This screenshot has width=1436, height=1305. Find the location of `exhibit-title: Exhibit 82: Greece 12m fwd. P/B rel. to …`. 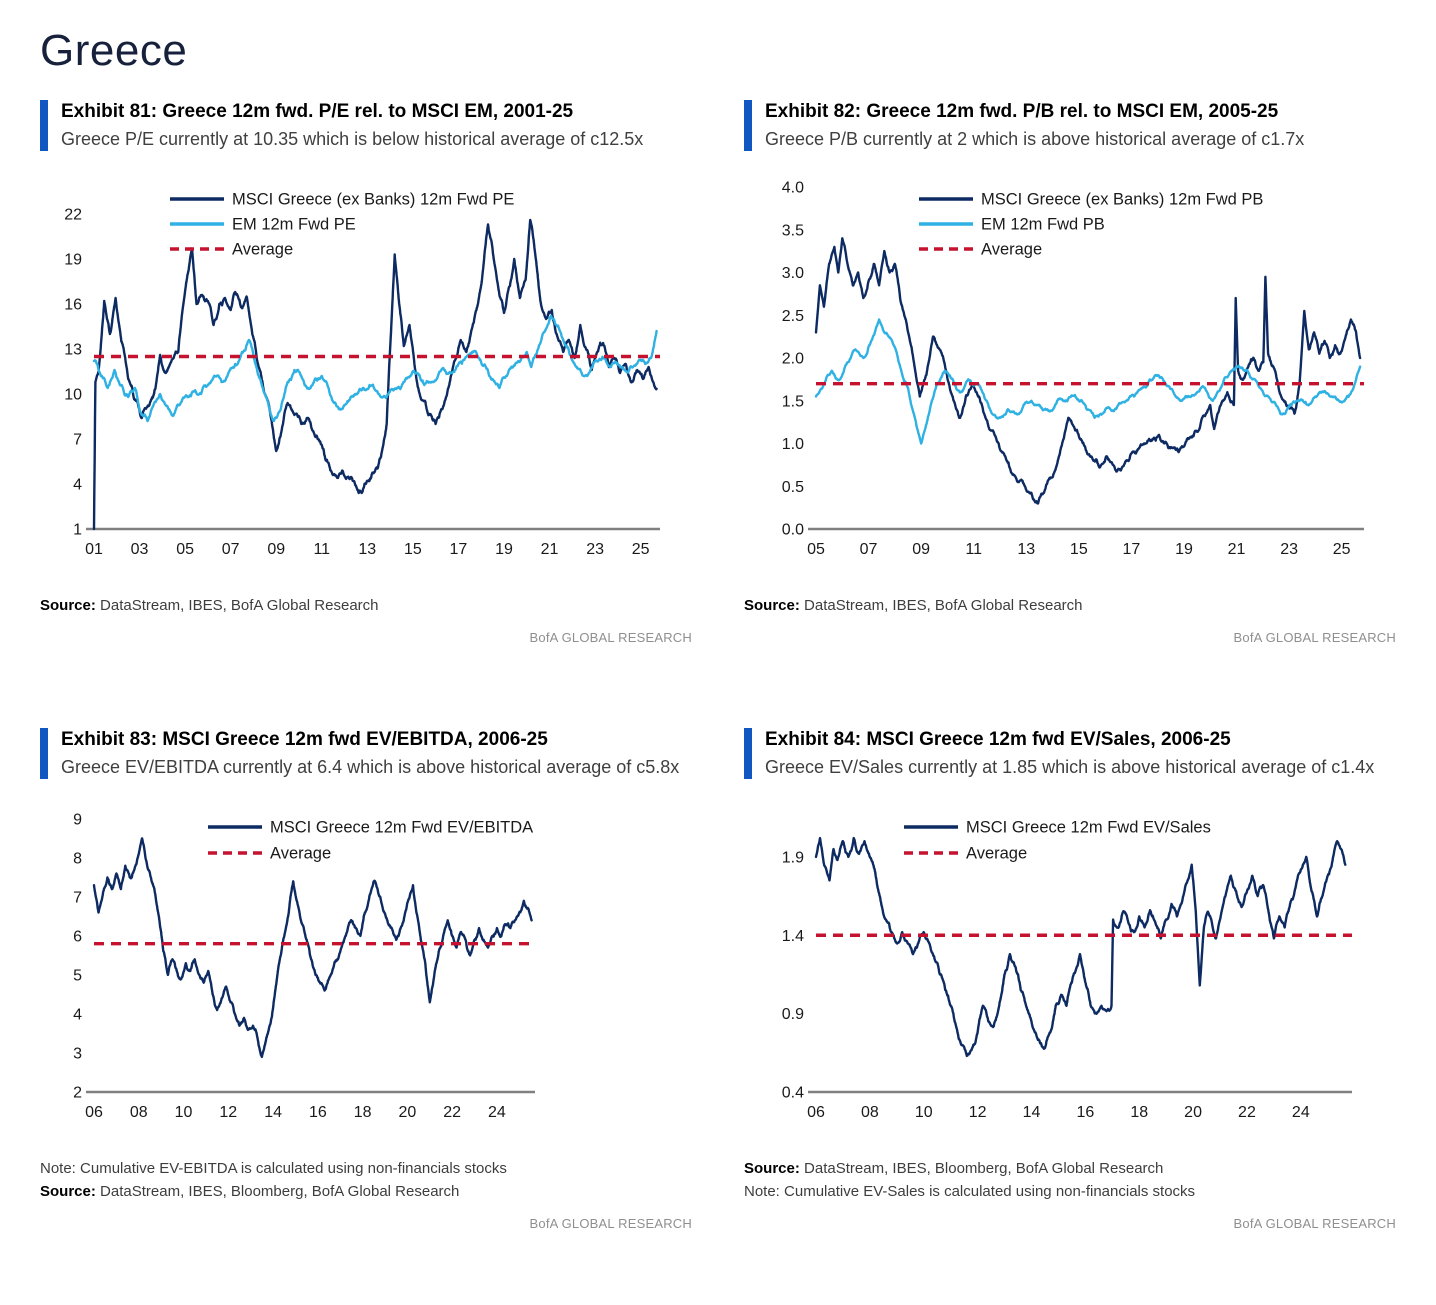

exhibit-title: Exhibit 82: Greece 12m fwd. P/B rel. to … is located at coordinates (1022, 111).